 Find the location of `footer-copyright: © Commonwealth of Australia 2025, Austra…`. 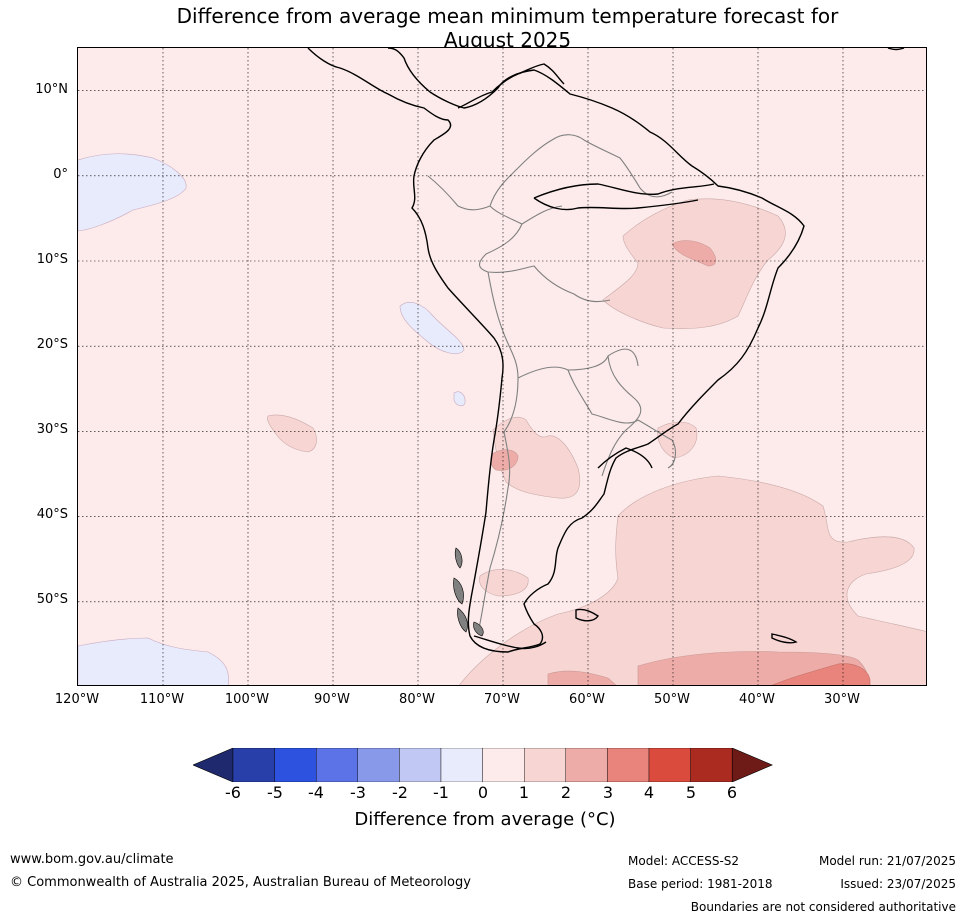

footer-copyright: © Commonwealth of Australia 2025, Austra… is located at coordinates (240, 882).